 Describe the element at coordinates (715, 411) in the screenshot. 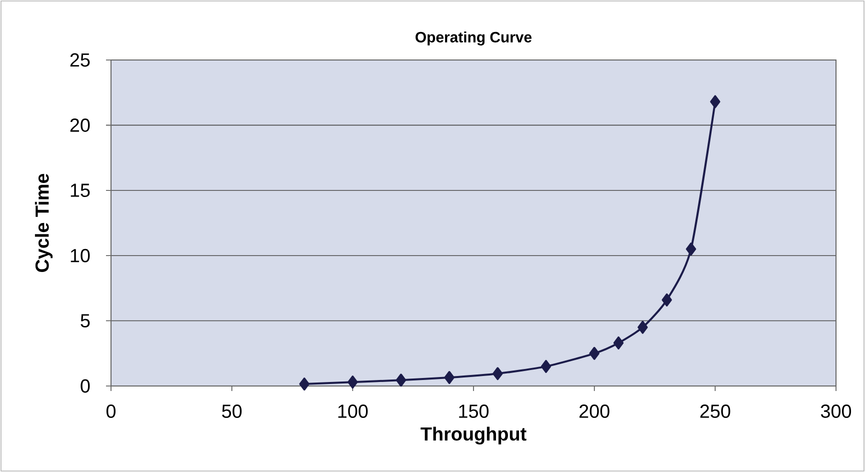

I see `x-tick-label: 250` at that location.